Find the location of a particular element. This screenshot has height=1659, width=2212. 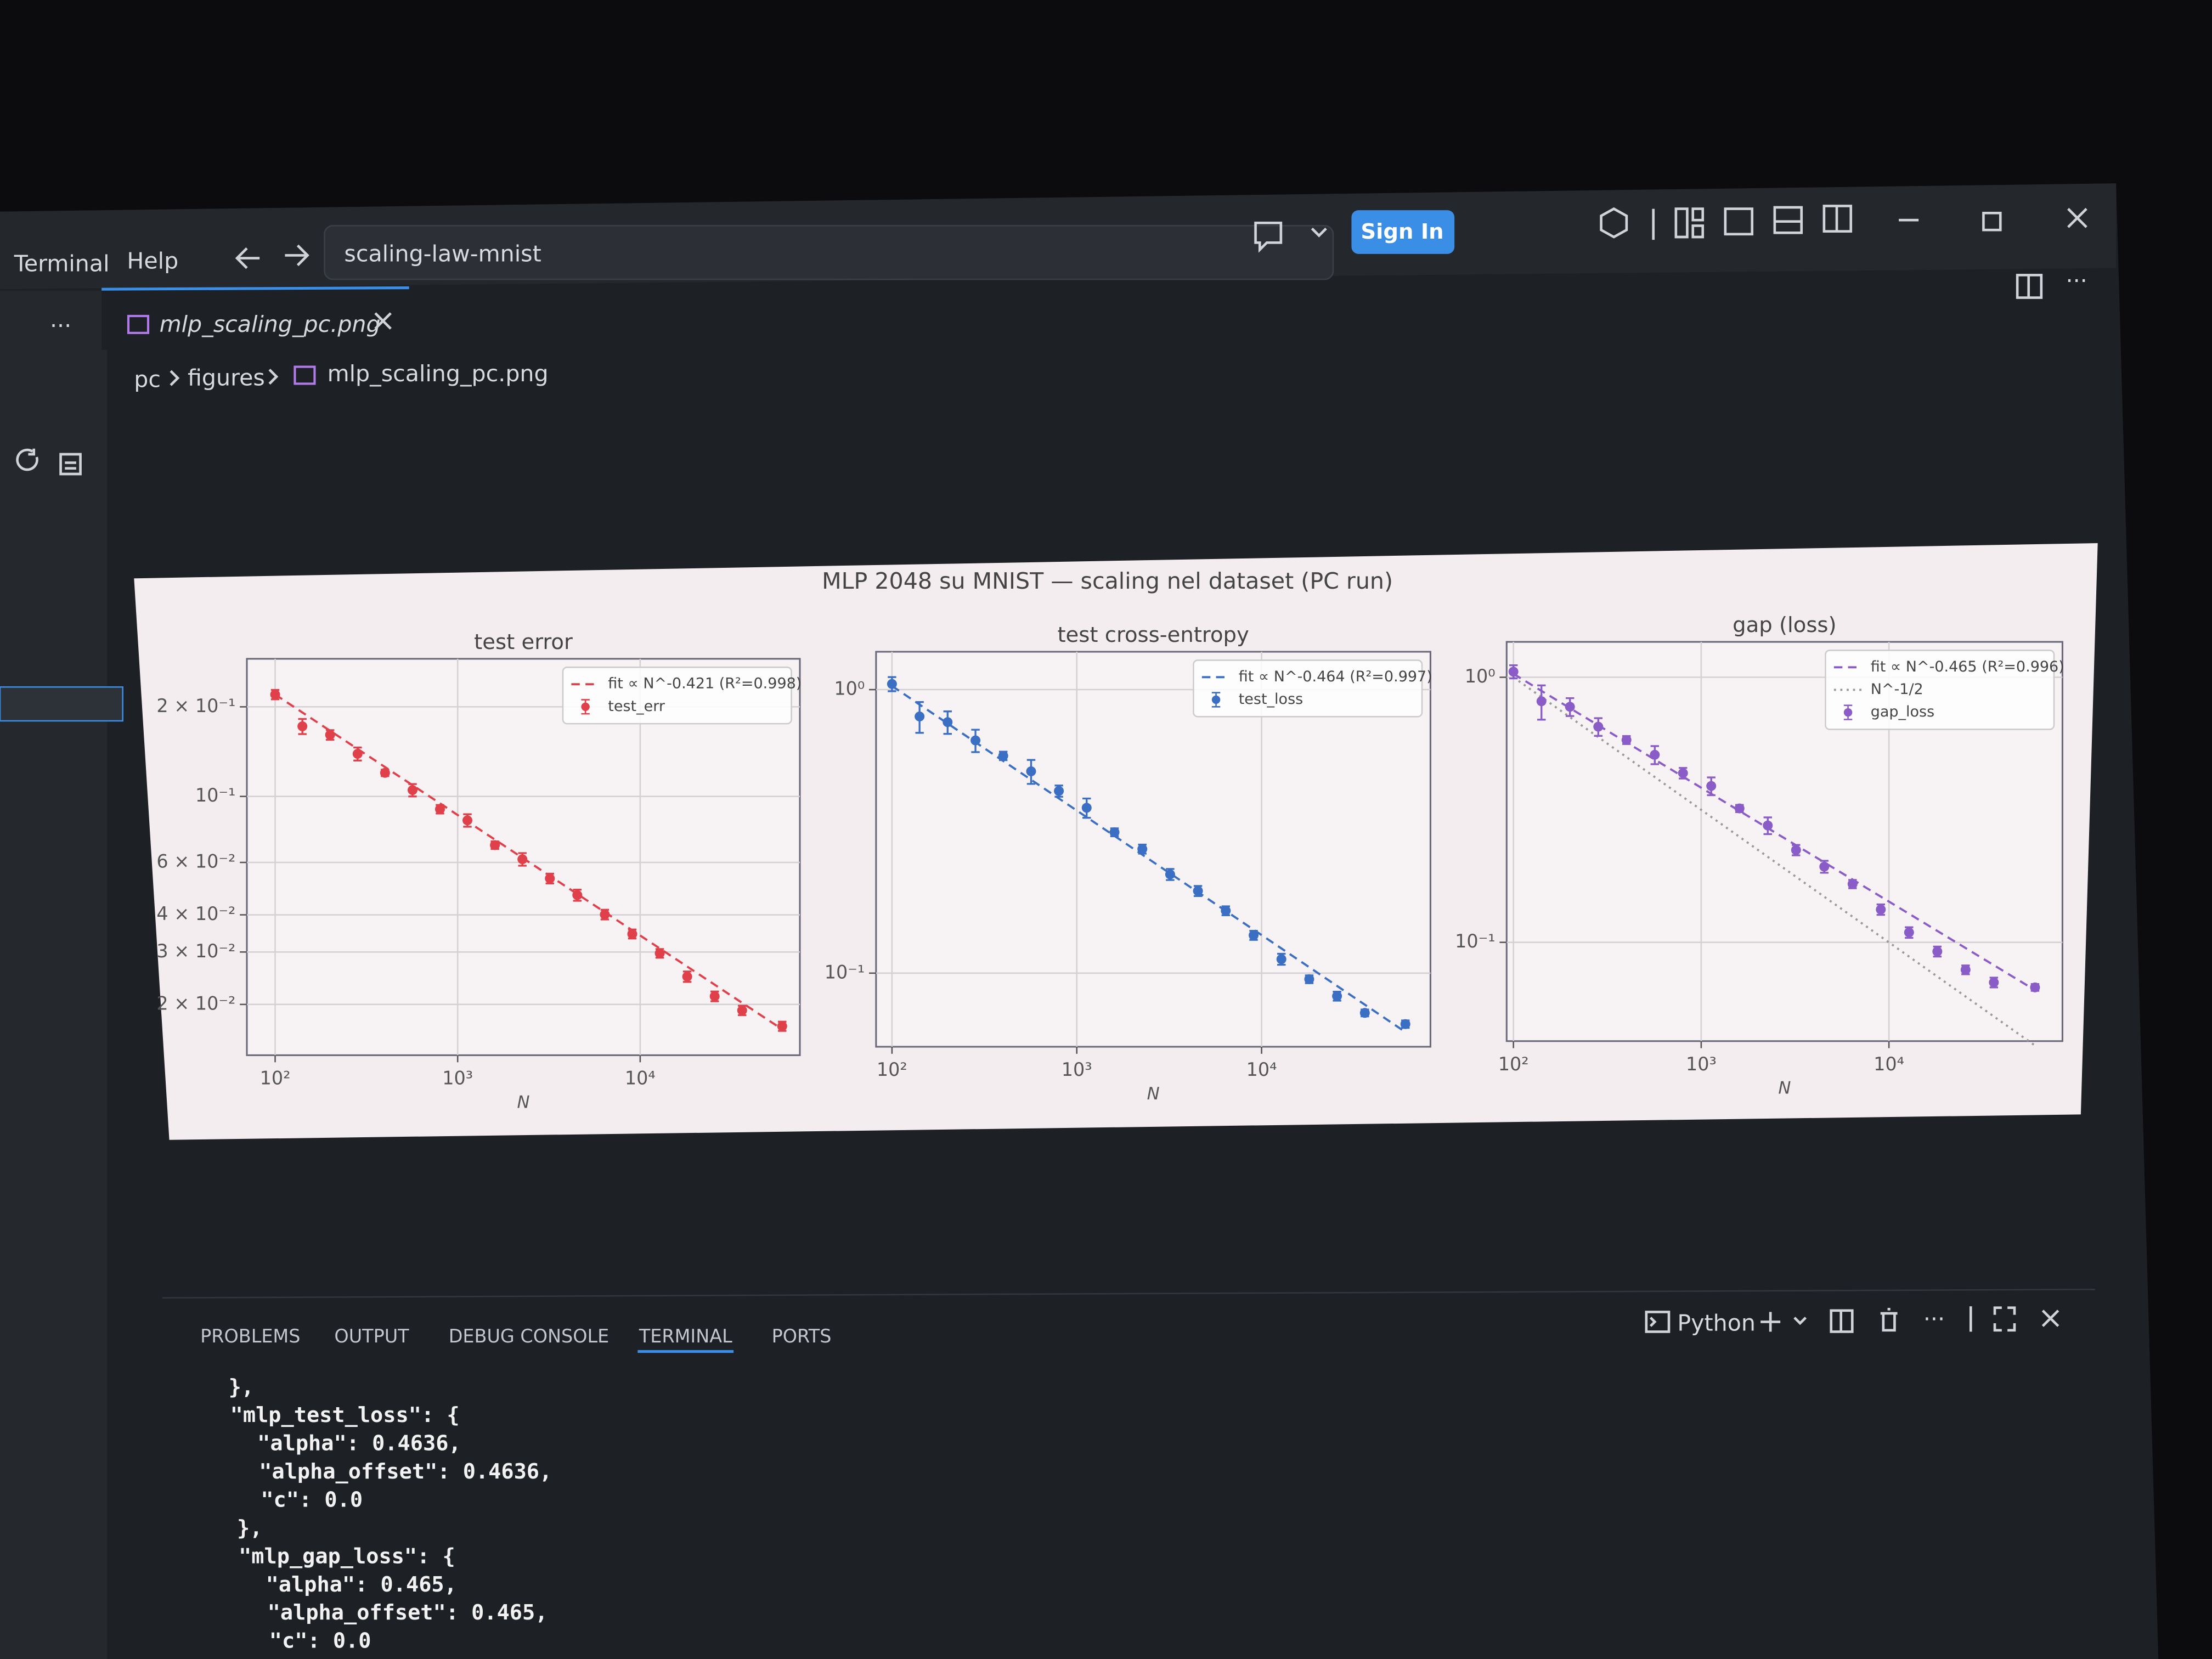

legend-label: test_err is located at coordinates (636, 706).